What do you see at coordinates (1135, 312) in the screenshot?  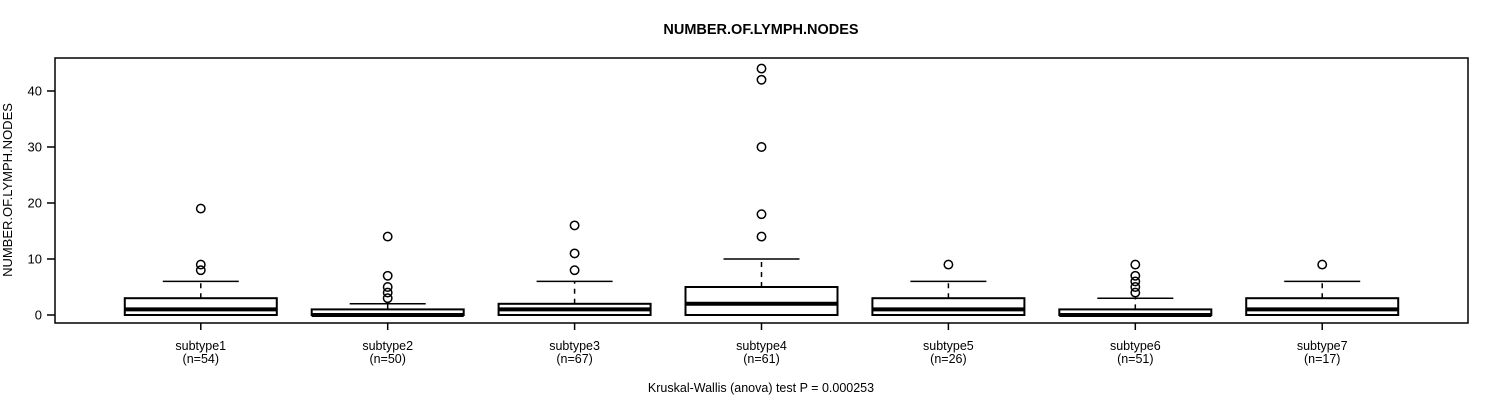 I see `boxplot-group-subtype6: subtype6(n=51)` at bounding box center [1135, 312].